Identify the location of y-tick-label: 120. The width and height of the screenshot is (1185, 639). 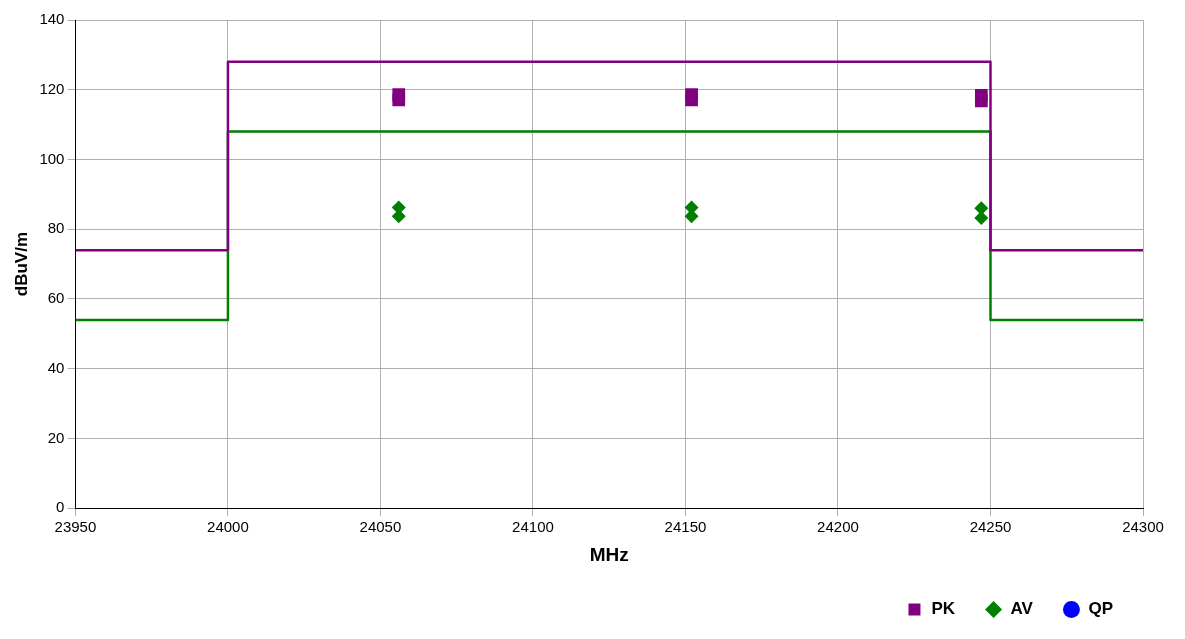
(52, 88).